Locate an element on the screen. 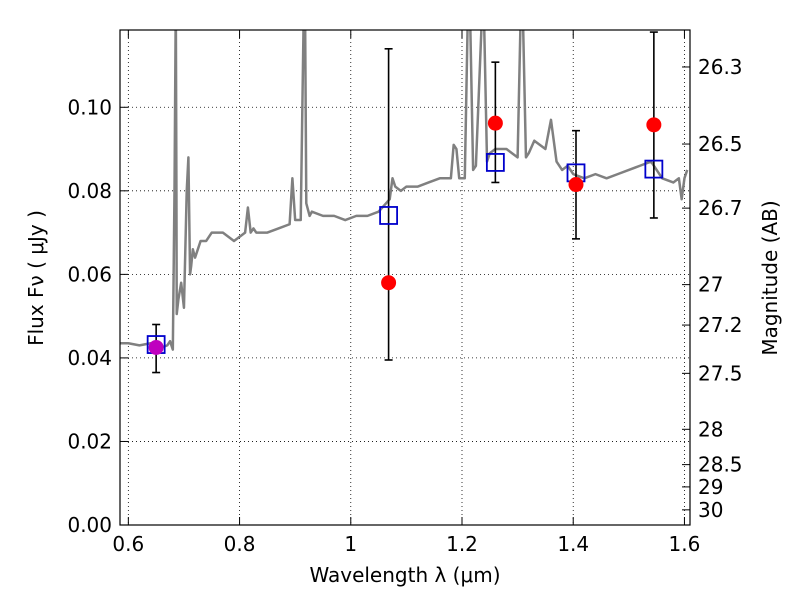 The width and height of the screenshot is (800, 600). y2-tick-label: 26.5 is located at coordinates (720, 144).